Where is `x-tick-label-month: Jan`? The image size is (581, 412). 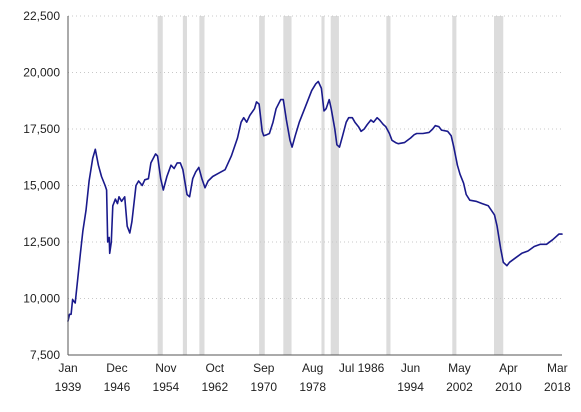
x-tick-label-month: Jan is located at coordinates (67, 368).